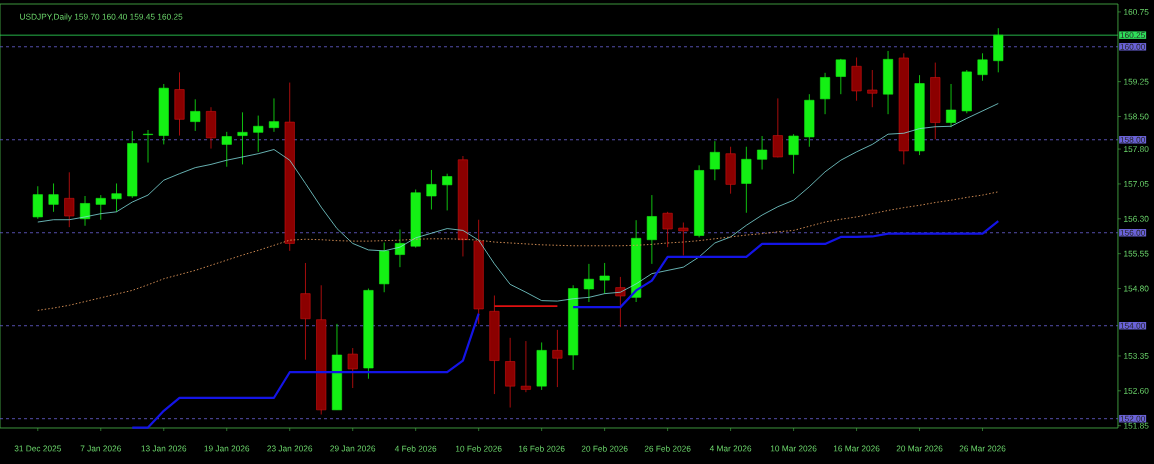  Describe the element at coordinates (1136, 288) in the screenshot. I see `y-tick-label: 154.80` at that location.